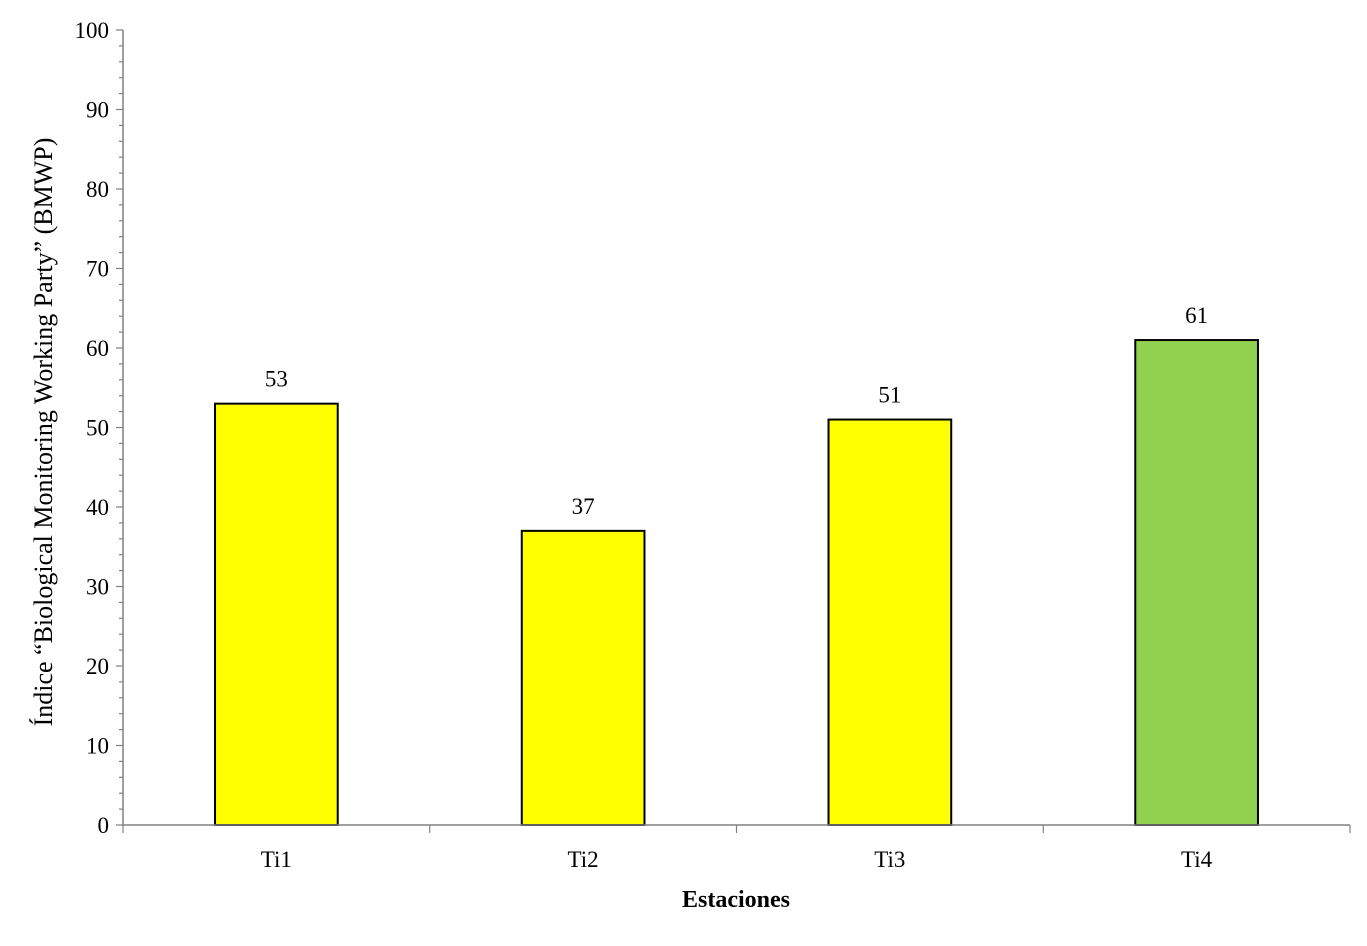 The height and width of the screenshot is (946, 1367). What do you see at coordinates (889, 395) in the screenshot?
I see `data-label-ti3: 51` at bounding box center [889, 395].